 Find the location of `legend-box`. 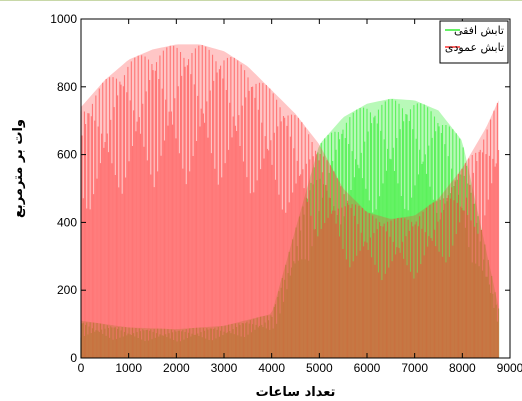

legend-box is located at coordinates (474, 42).